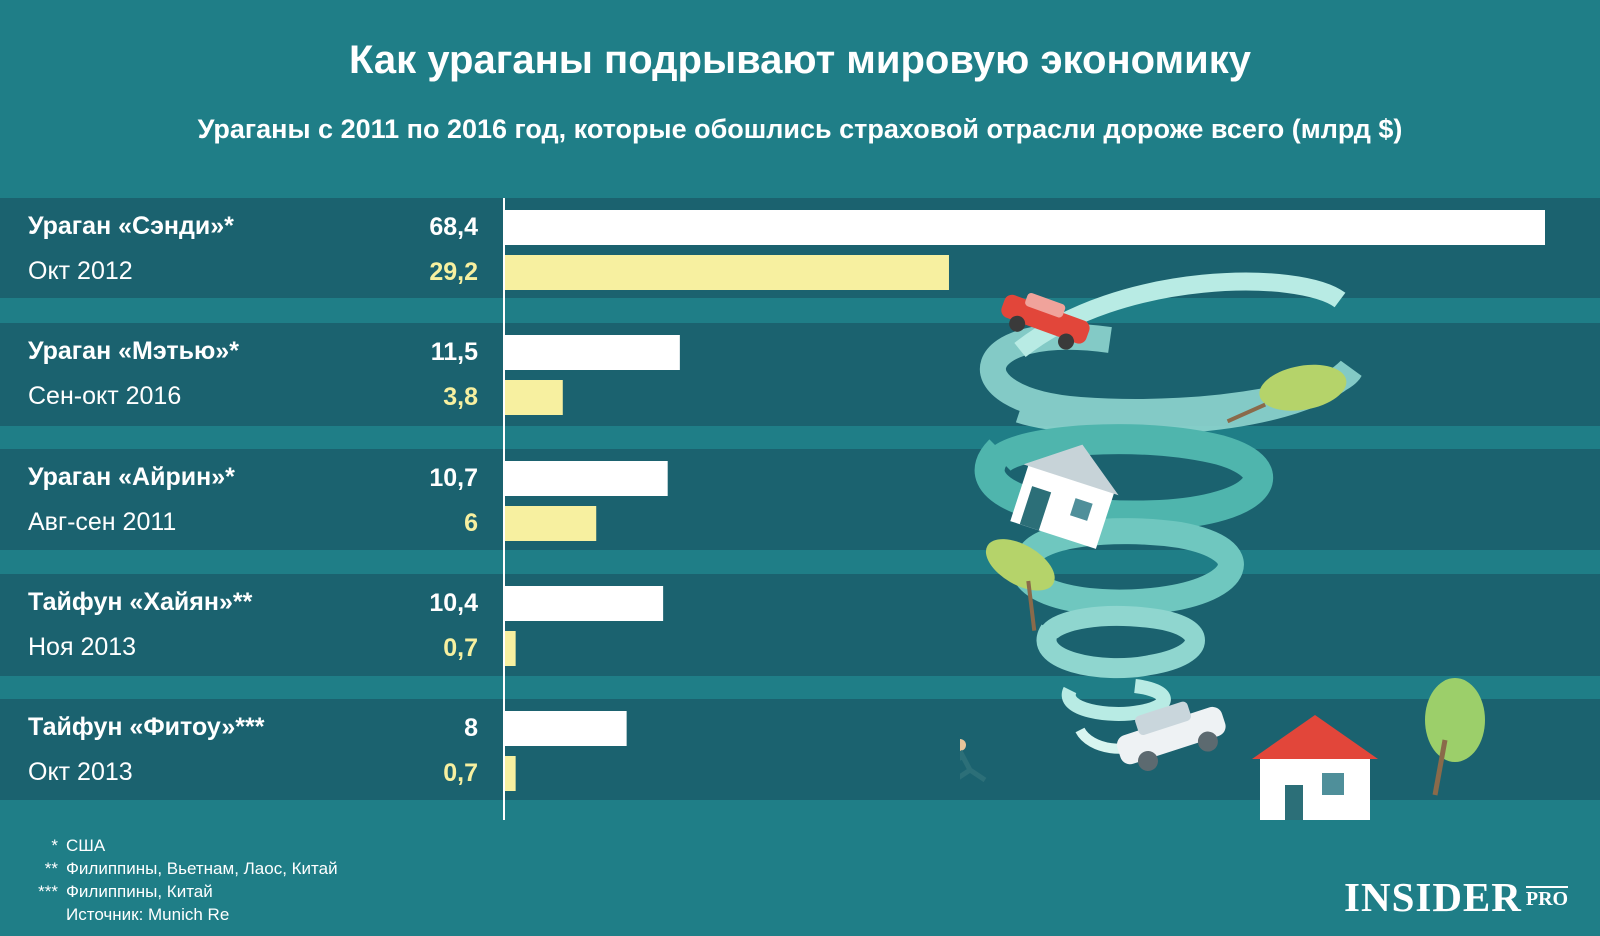 This screenshot has width=1600, height=936. I want to click on insured-loss-label: 6, so click(471, 523).